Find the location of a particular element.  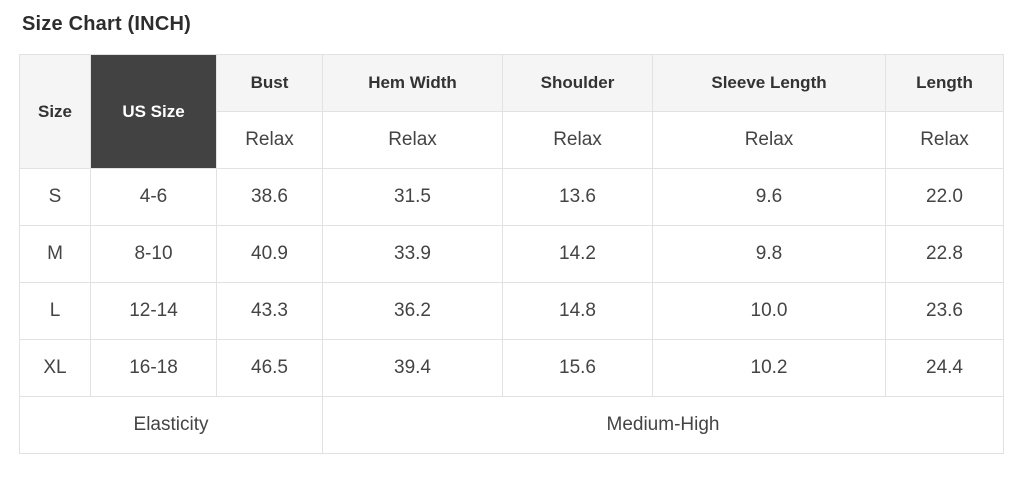

shoulder-cell: 15.6 is located at coordinates (577, 368).